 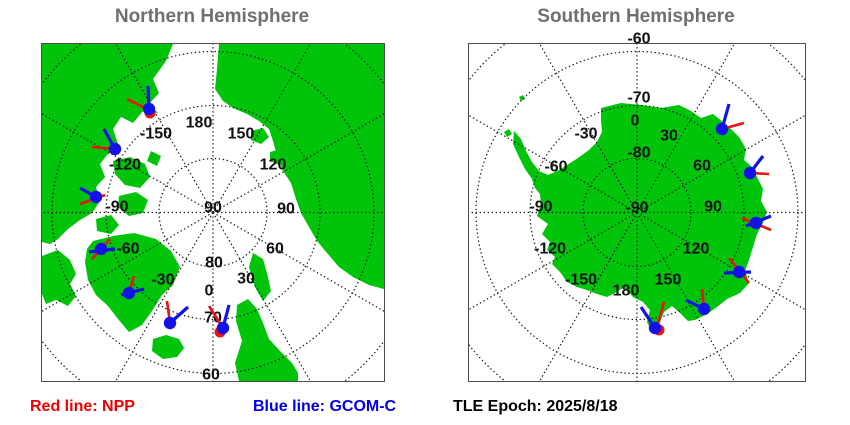 What do you see at coordinates (214, 263) in the screenshot?
I see `graticule-label: 80` at bounding box center [214, 263].